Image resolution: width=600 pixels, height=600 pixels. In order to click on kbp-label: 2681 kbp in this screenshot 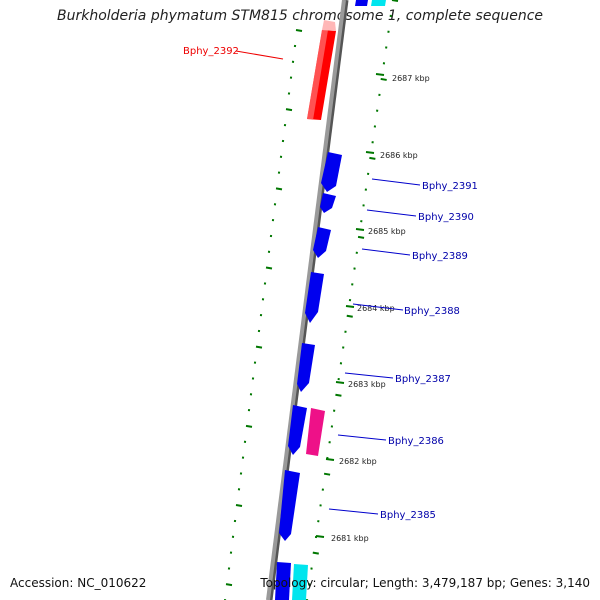, I will do `click(350, 538)`.